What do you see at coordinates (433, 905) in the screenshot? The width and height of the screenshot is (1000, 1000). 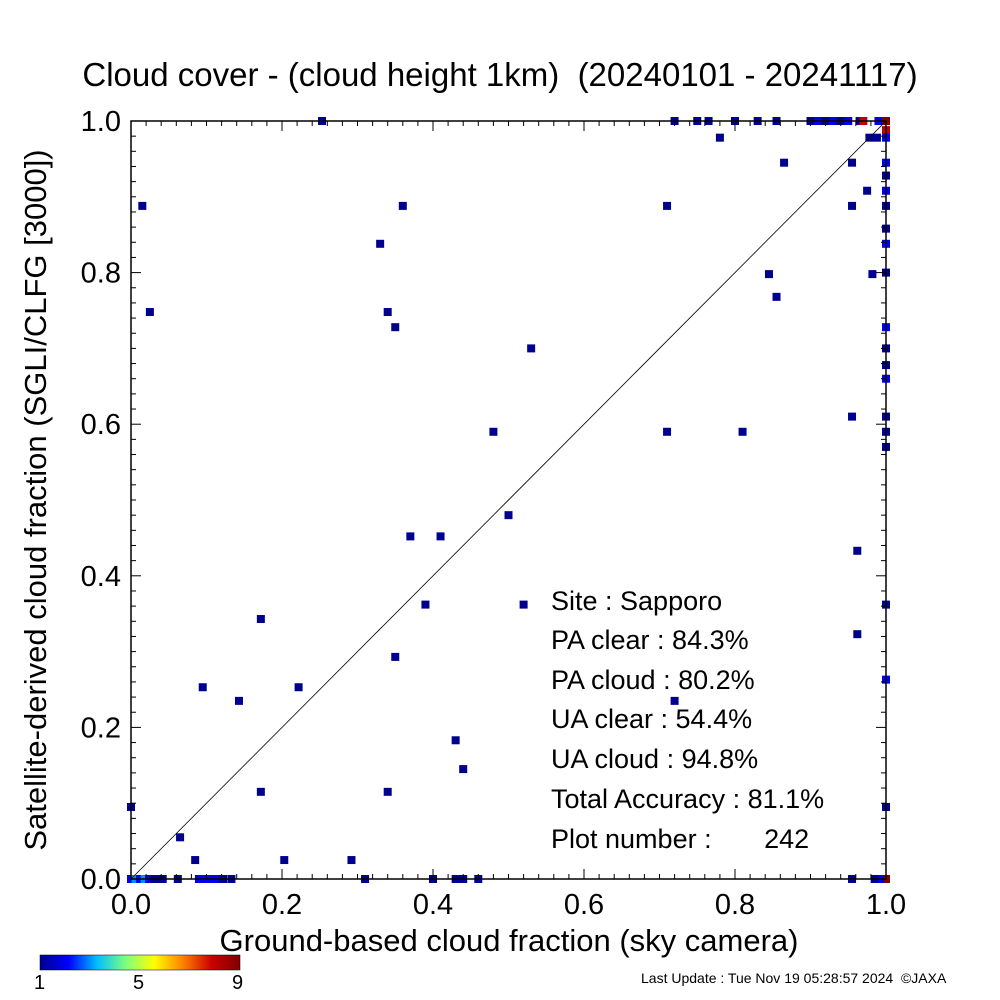 I see `x-tick-label: 0.4` at bounding box center [433, 905].